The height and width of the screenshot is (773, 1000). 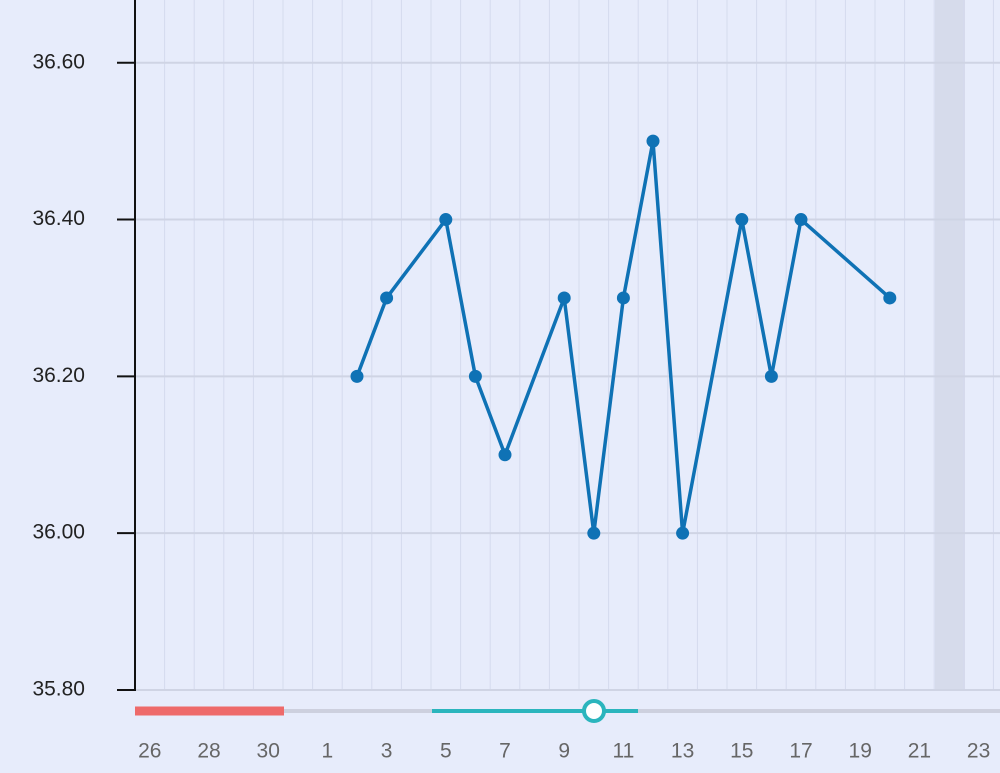 I want to click on x-tick-label: 9, so click(x=564, y=751).